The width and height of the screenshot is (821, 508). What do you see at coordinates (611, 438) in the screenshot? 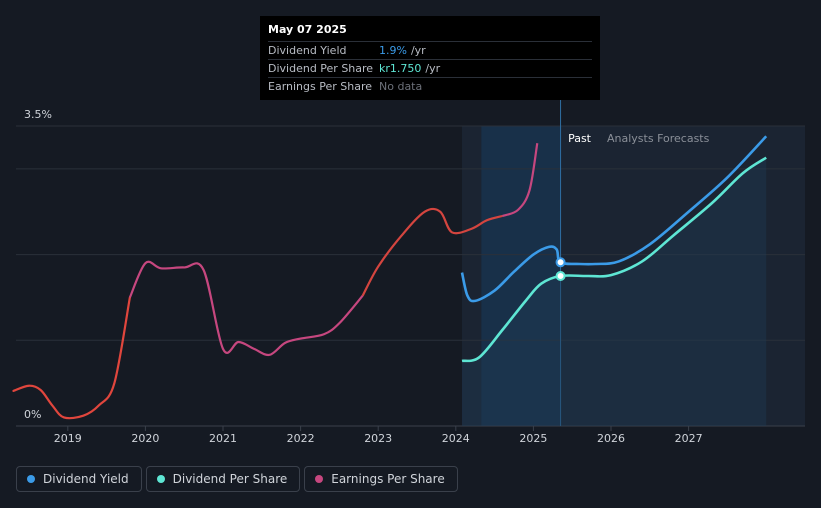
I see `x-tick-label: 2026` at bounding box center [611, 438].